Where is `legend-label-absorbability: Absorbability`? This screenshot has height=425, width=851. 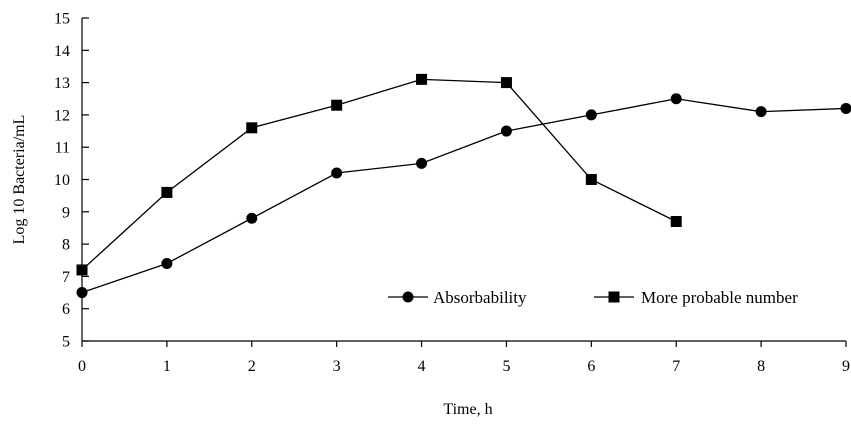 legend-label-absorbability: Absorbability is located at coordinates (480, 297).